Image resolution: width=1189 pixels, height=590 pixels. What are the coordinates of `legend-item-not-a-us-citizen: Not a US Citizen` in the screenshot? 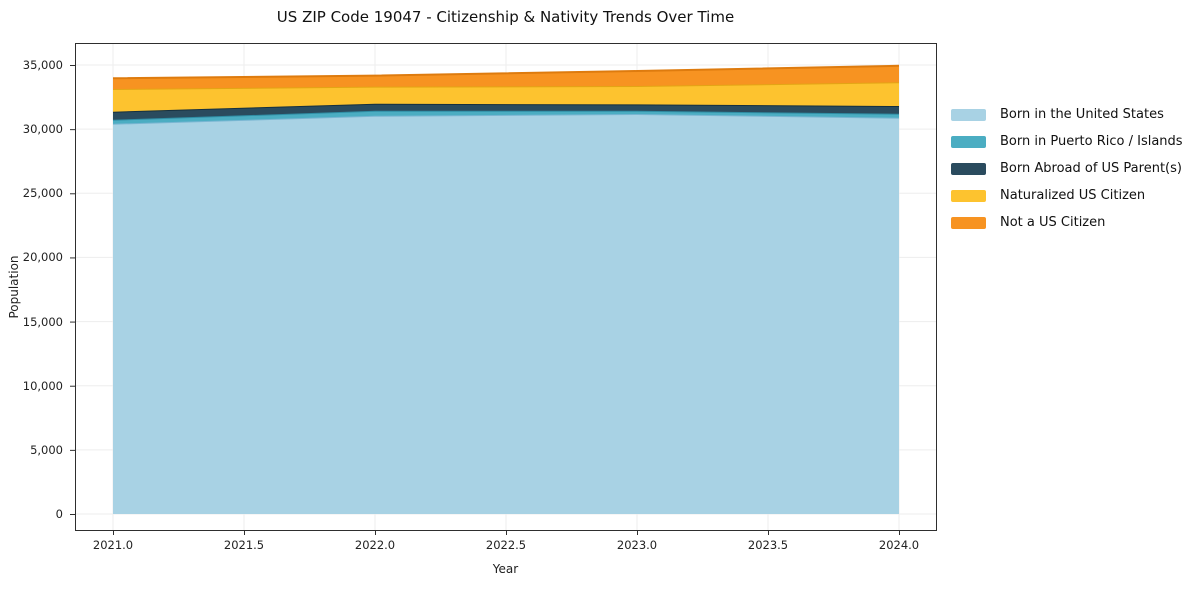 It's located at (1067, 222).